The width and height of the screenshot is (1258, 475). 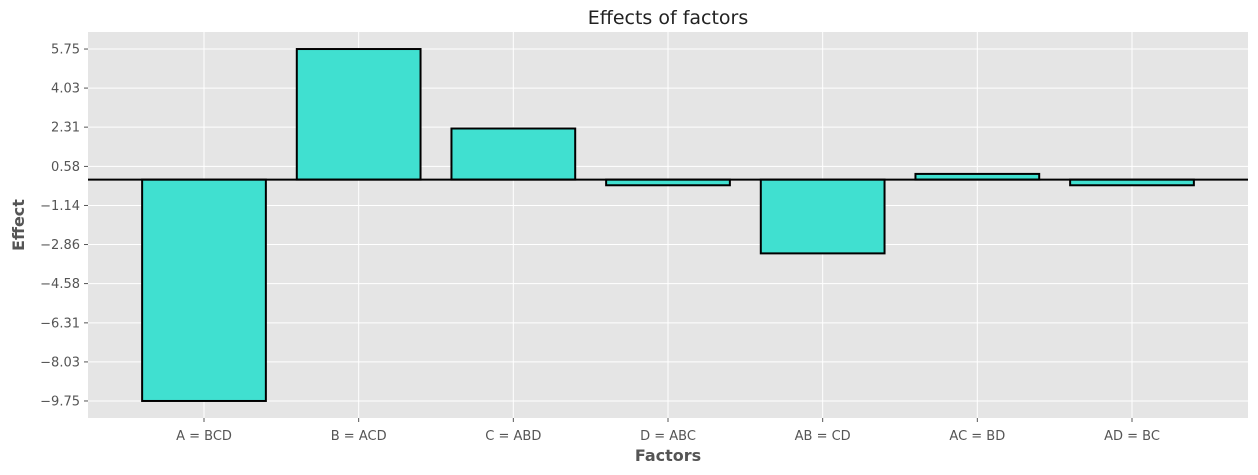 I want to click on y-tick-label: −4.58, so click(x=60, y=284).